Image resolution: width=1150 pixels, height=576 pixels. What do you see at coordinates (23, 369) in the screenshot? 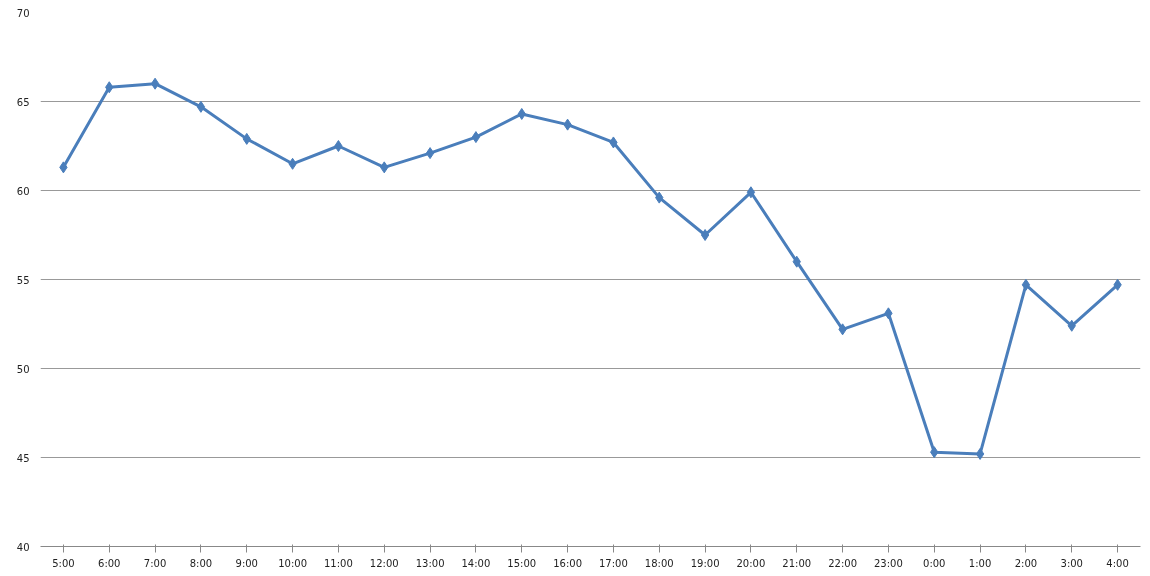
I see `y-tick-label: 50` at bounding box center [23, 369].